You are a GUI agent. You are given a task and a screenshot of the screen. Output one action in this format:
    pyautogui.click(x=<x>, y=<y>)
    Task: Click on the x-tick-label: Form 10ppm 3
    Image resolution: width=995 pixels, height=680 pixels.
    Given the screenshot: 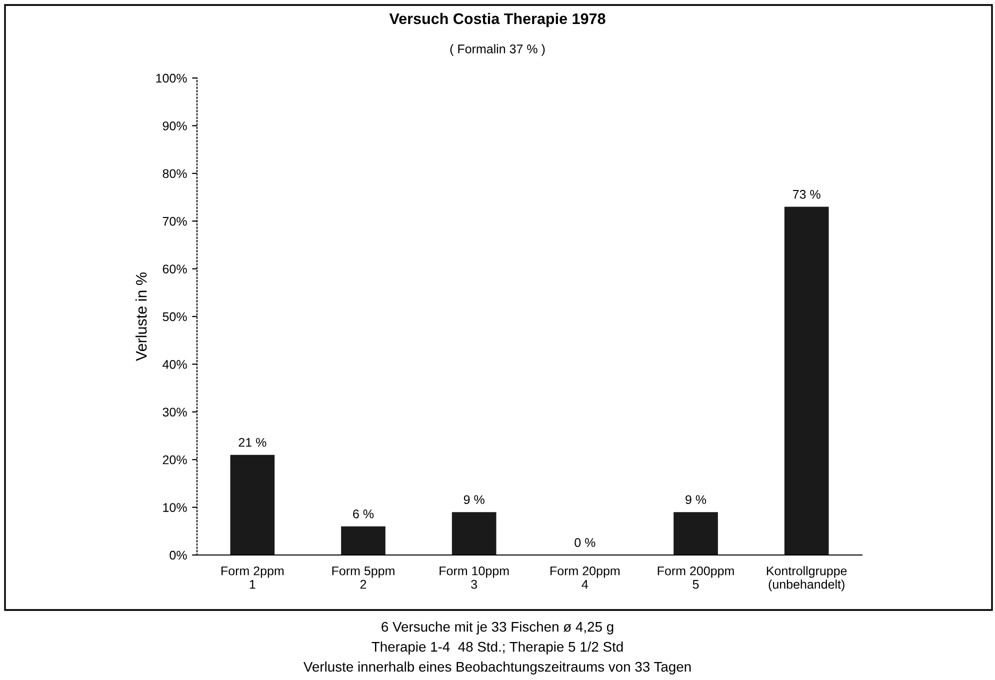 What is the action you would take?
    pyautogui.click(x=474, y=577)
    